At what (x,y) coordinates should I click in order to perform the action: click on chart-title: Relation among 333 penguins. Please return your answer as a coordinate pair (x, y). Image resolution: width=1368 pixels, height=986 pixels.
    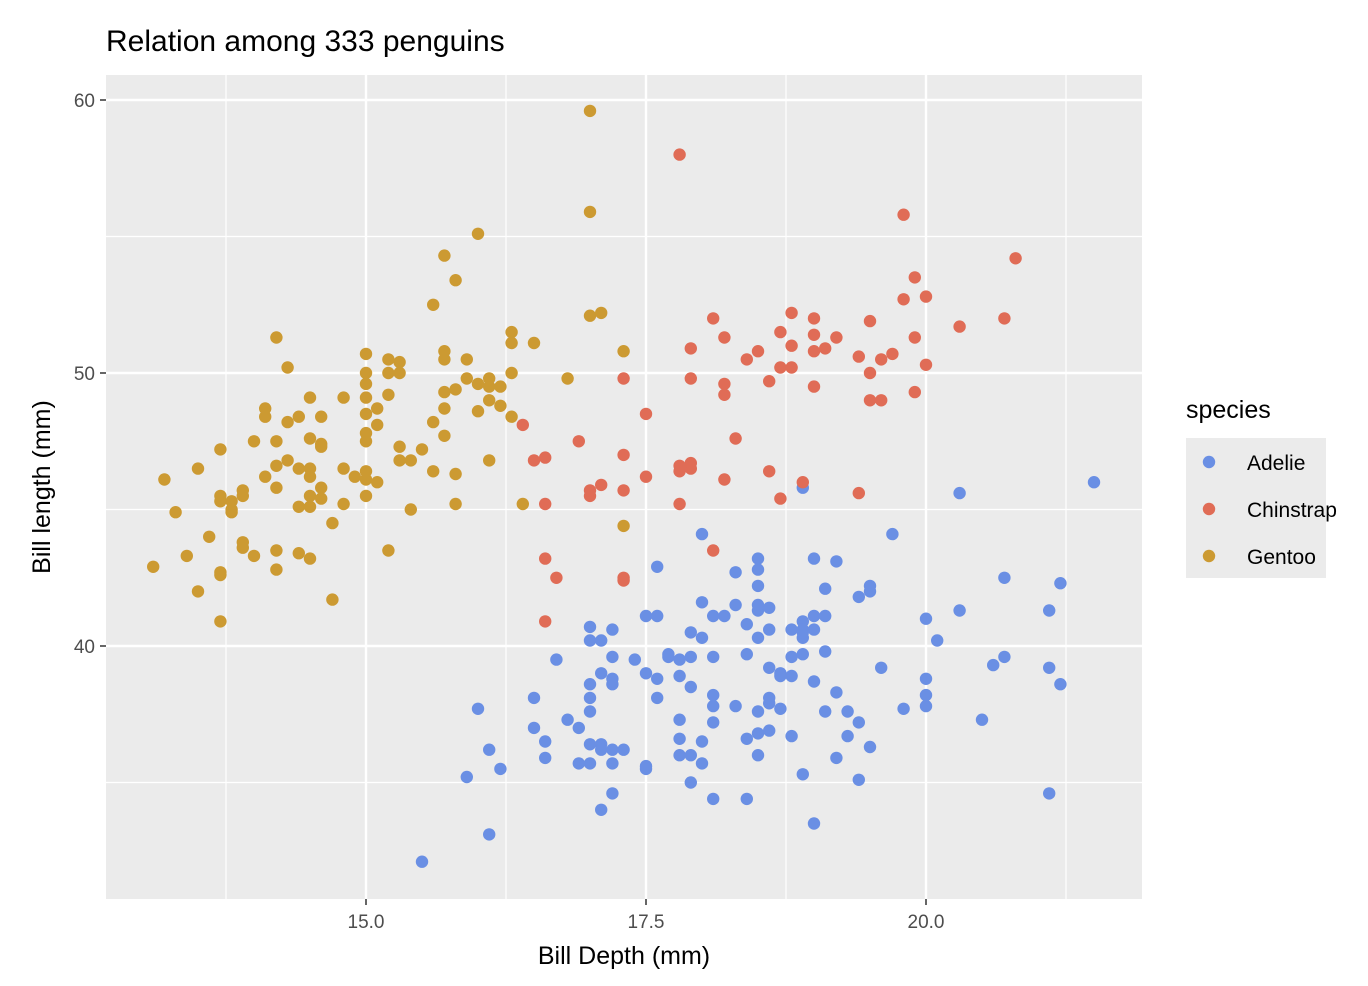
    Looking at the image, I should click on (305, 41).